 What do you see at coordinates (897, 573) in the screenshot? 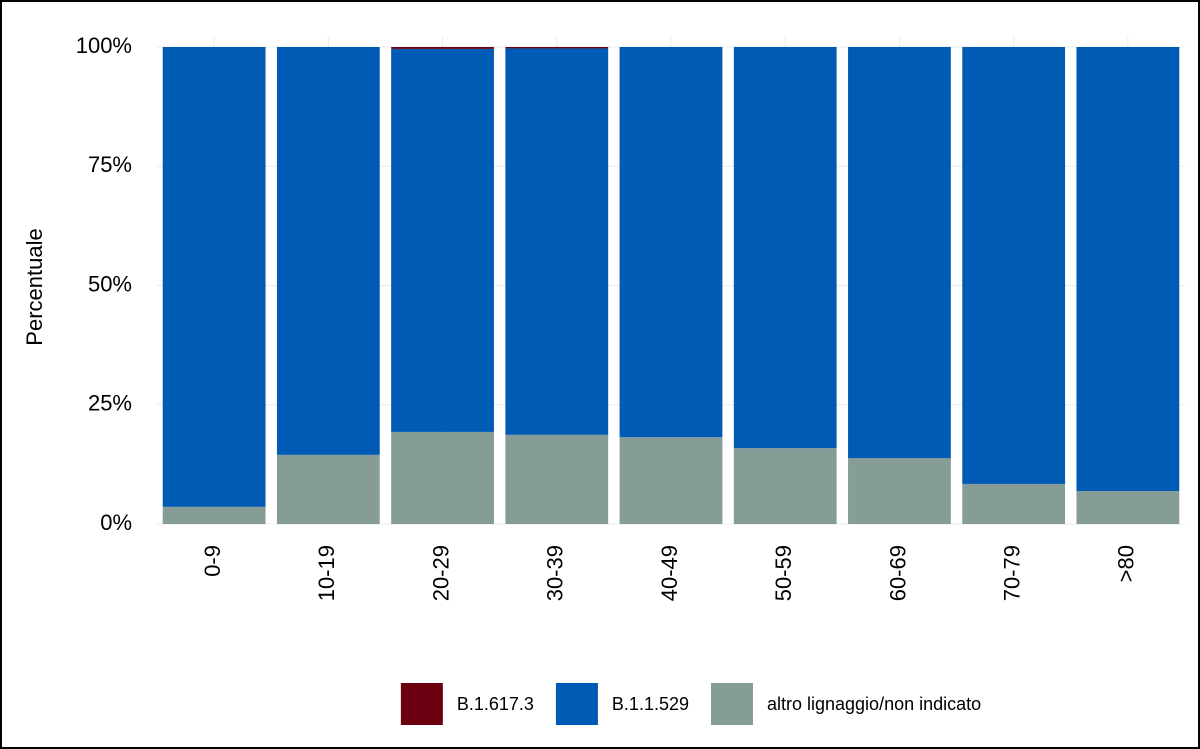
I see `x-tick-label: 60-69` at bounding box center [897, 573].